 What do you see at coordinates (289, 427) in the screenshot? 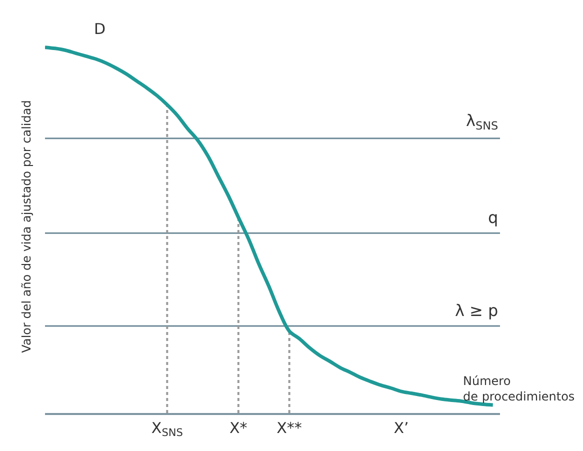
I see `x-tick-label: X**` at bounding box center [289, 427].